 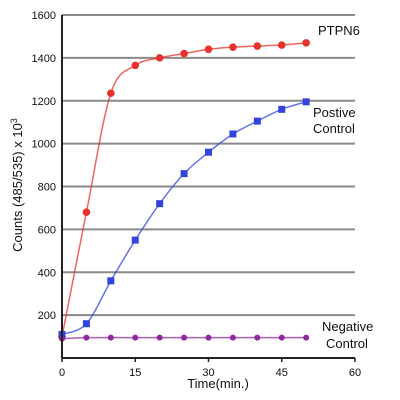 I want to click on x-tick-label: 30, so click(x=208, y=373).